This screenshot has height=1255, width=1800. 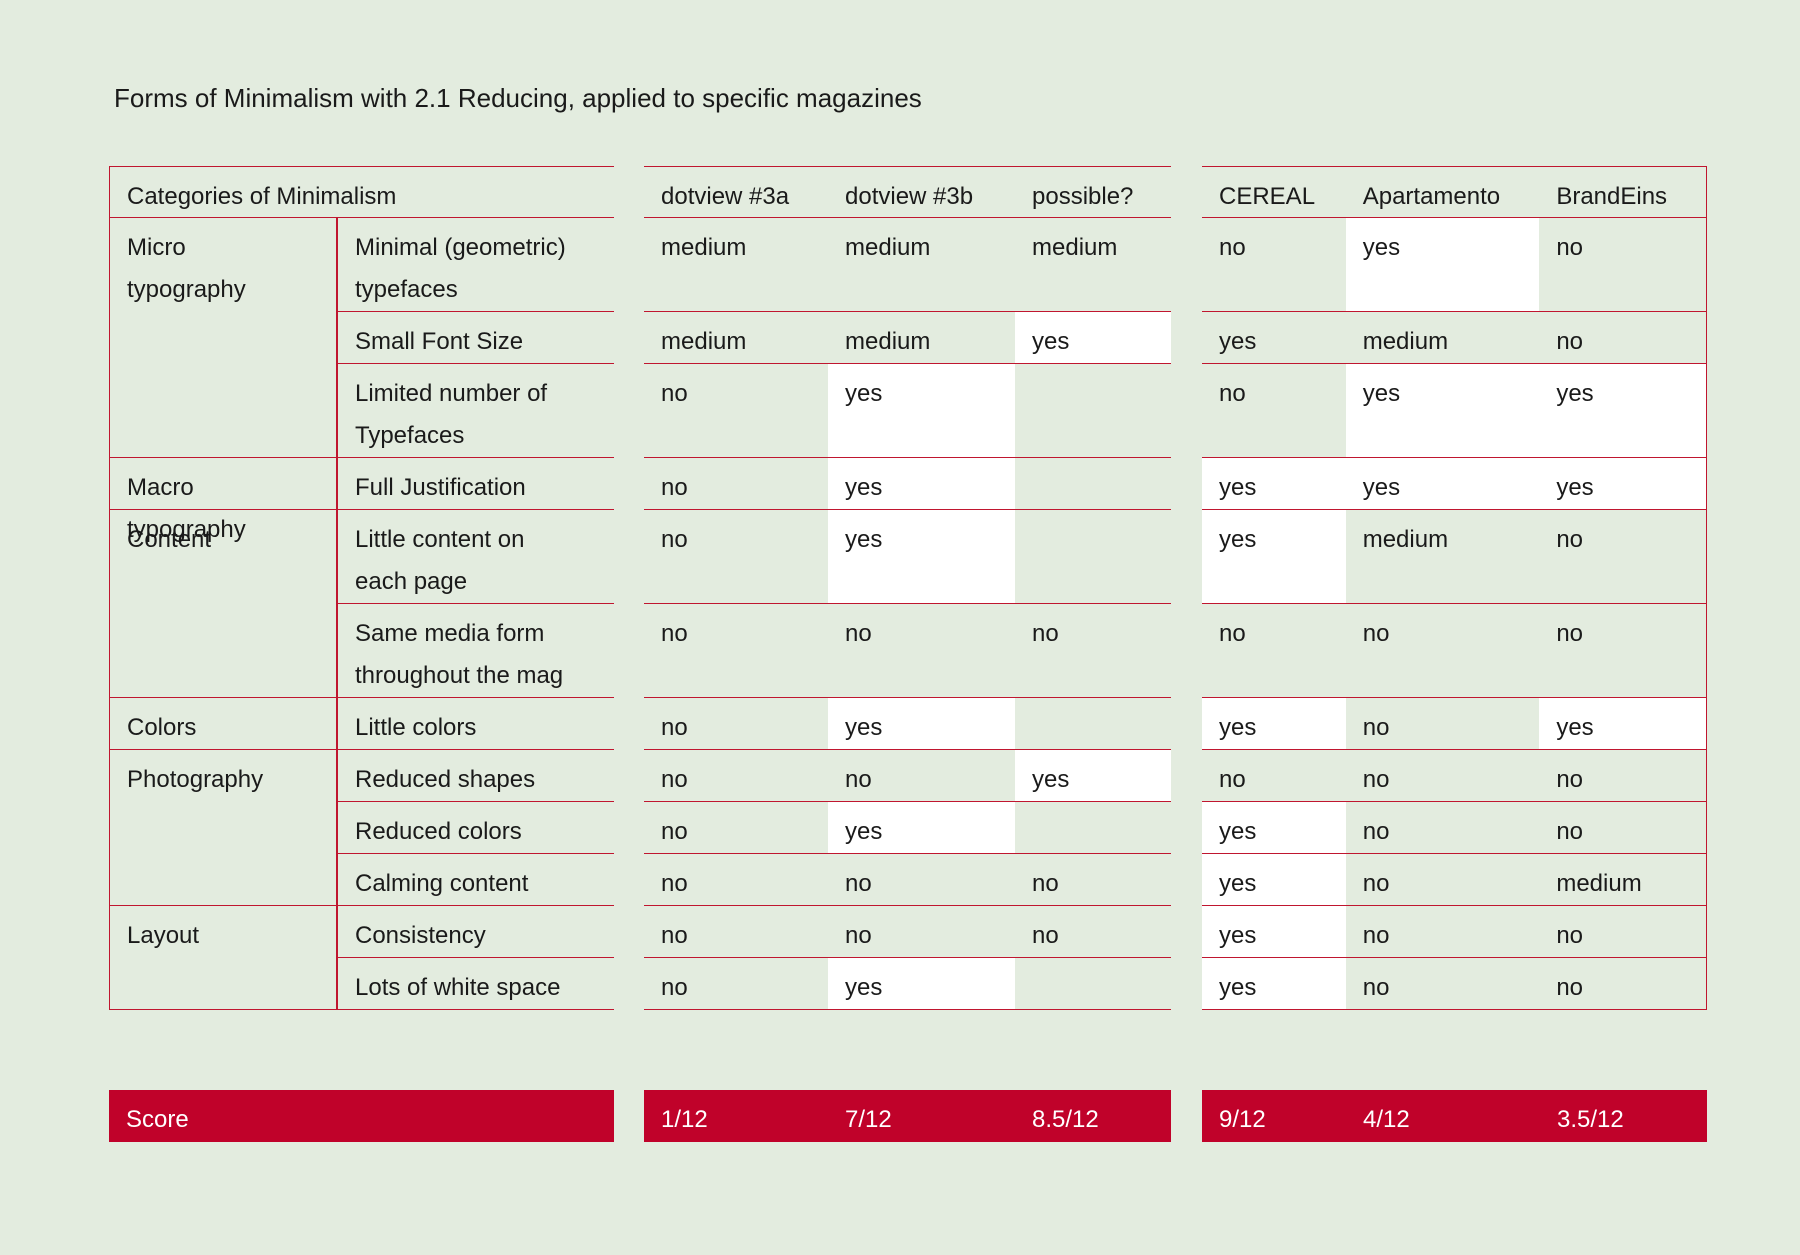 What do you see at coordinates (223, 958) in the screenshot?
I see `category-group: Layout` at bounding box center [223, 958].